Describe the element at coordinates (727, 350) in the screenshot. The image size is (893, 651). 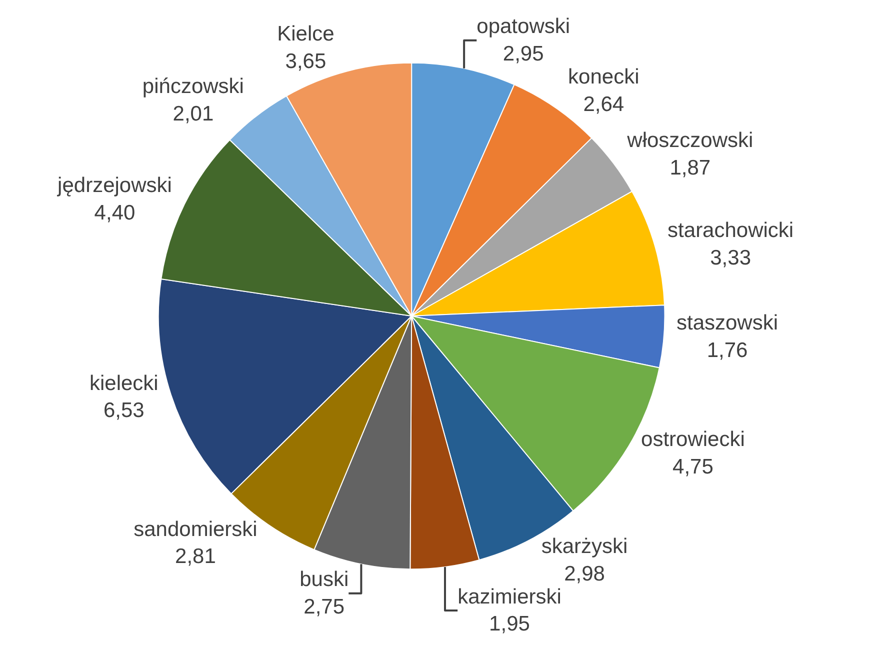
I see `data-label: 1,76` at that location.